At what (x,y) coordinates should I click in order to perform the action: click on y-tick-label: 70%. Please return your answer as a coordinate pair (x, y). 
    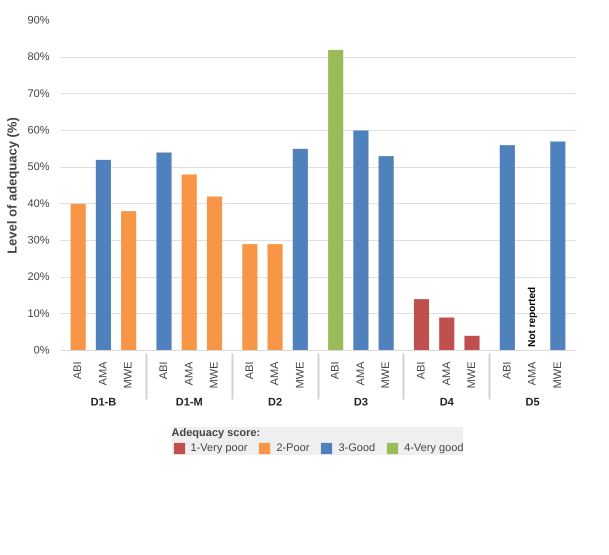
    Looking at the image, I should click on (38, 94).